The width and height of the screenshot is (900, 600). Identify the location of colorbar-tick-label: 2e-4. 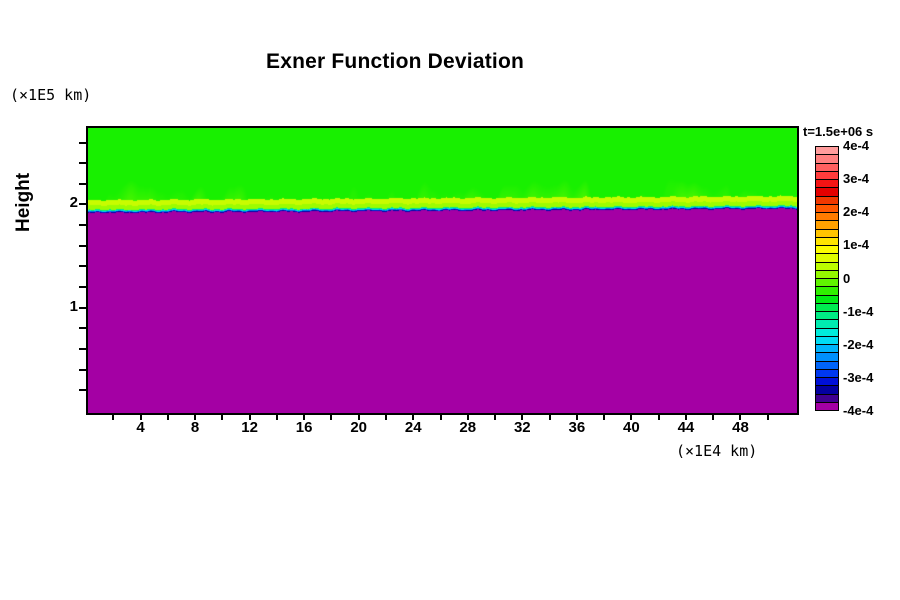
(856, 212).